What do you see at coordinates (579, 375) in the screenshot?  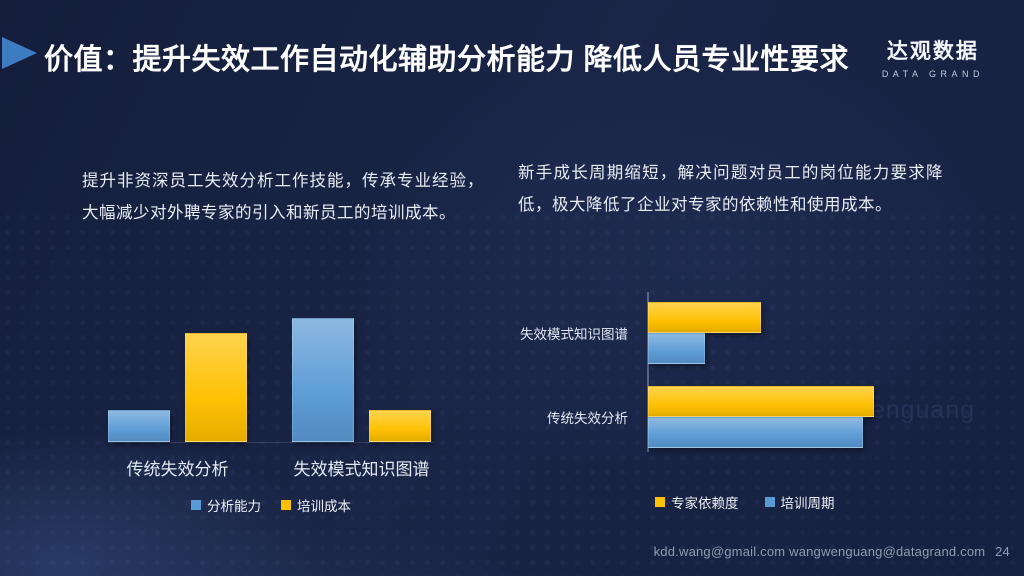 I see `right-chart-category-labels: 失效模式知识图谱传统失效分析` at bounding box center [579, 375].